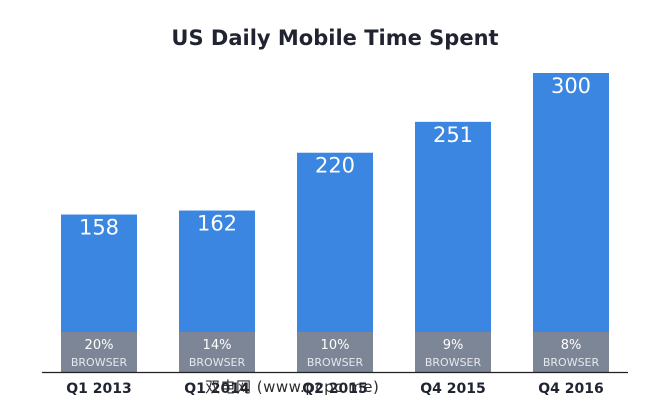  I want to click on value-label: 162, so click(217, 224).